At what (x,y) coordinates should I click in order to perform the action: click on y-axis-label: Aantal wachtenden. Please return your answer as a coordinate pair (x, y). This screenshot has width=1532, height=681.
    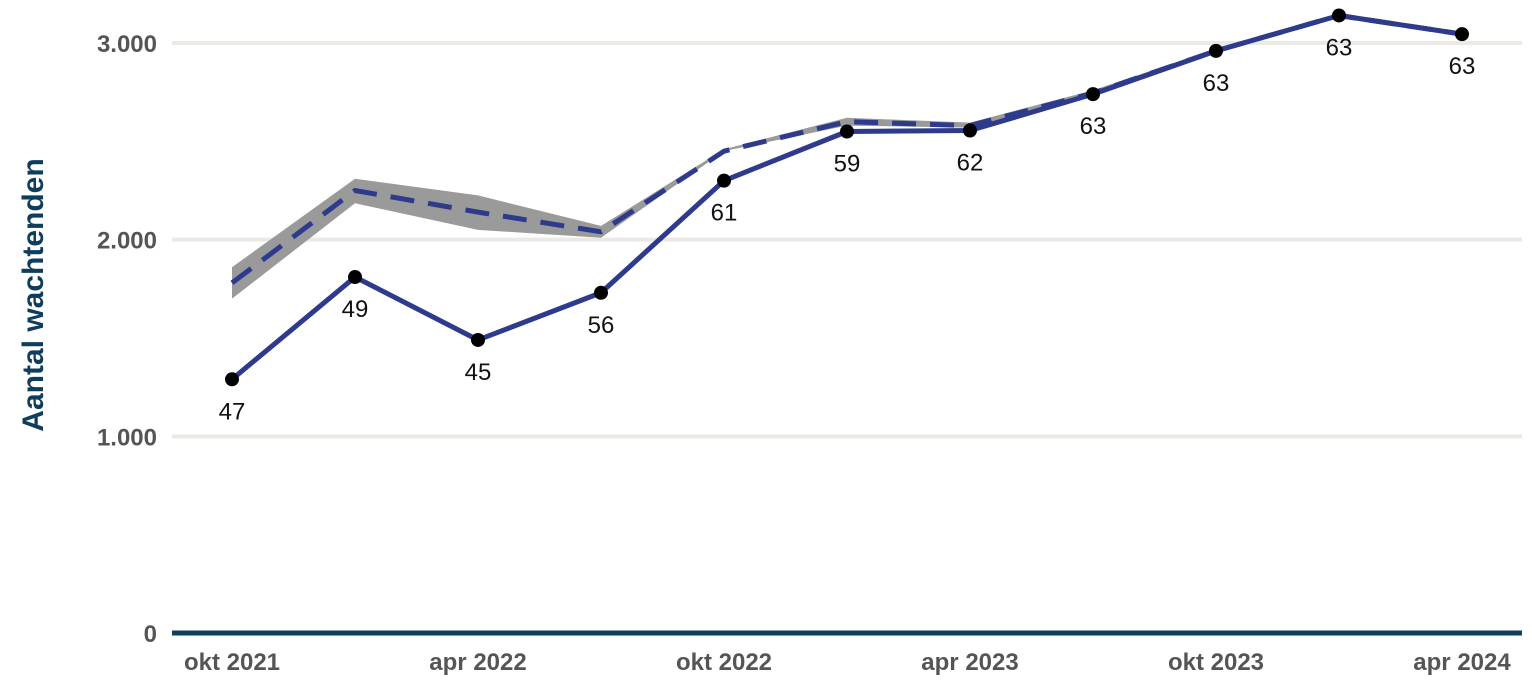
    Looking at the image, I should click on (33, 294).